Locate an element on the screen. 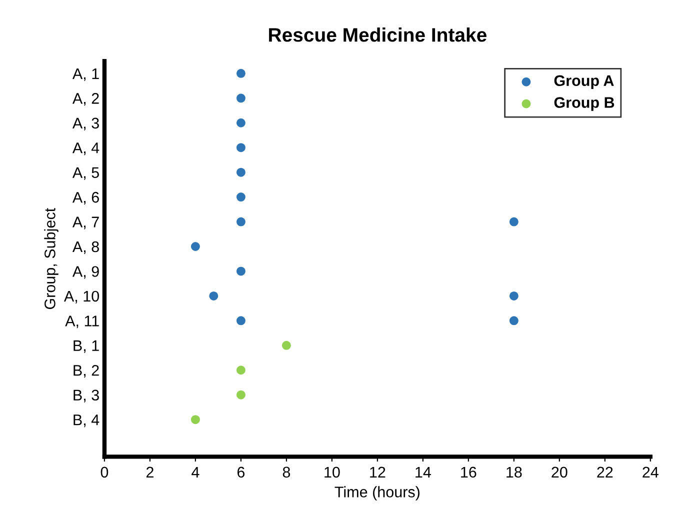 The image size is (674, 531). x-tick-label: 2 is located at coordinates (150, 472).